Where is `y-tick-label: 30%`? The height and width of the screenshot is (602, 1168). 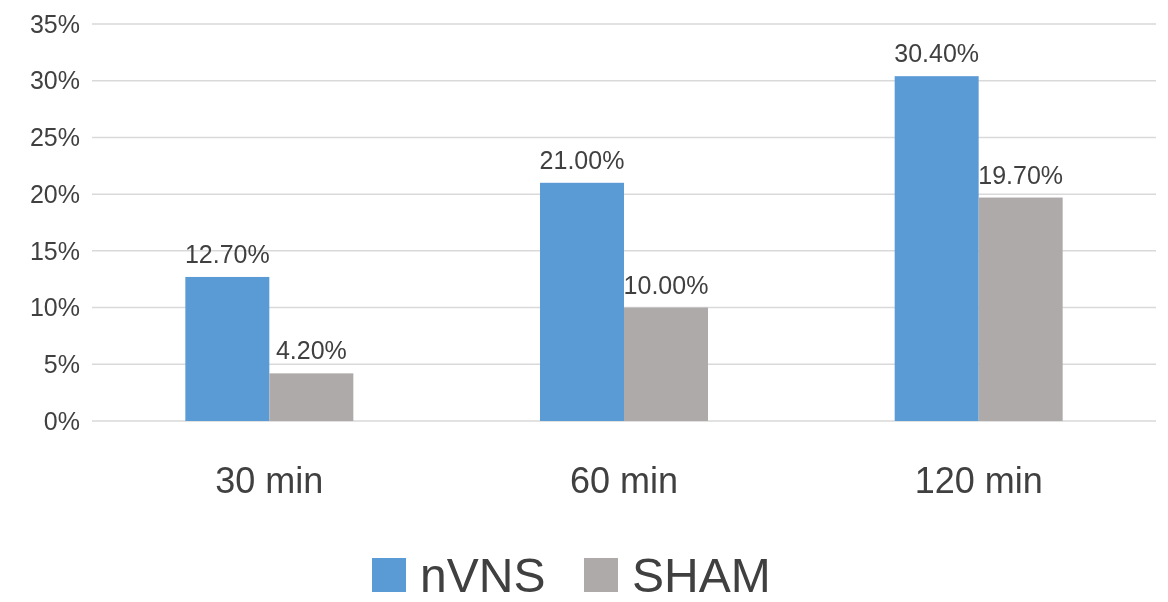 y-tick-label: 30% is located at coordinates (54, 80).